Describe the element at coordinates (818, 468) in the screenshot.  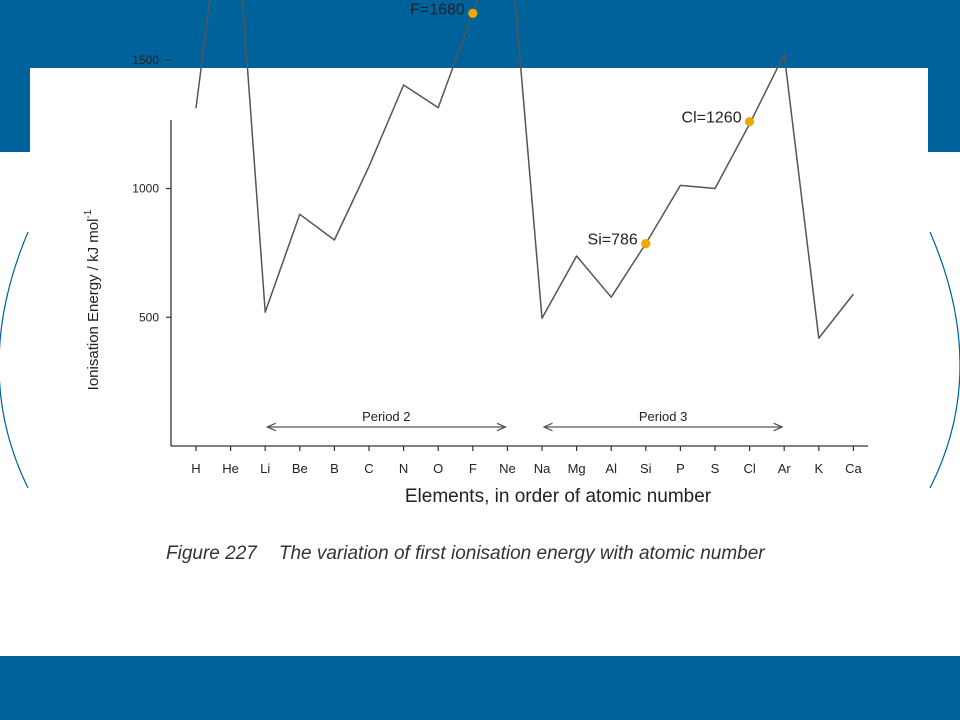
I see `x-tick-label: K` at that location.